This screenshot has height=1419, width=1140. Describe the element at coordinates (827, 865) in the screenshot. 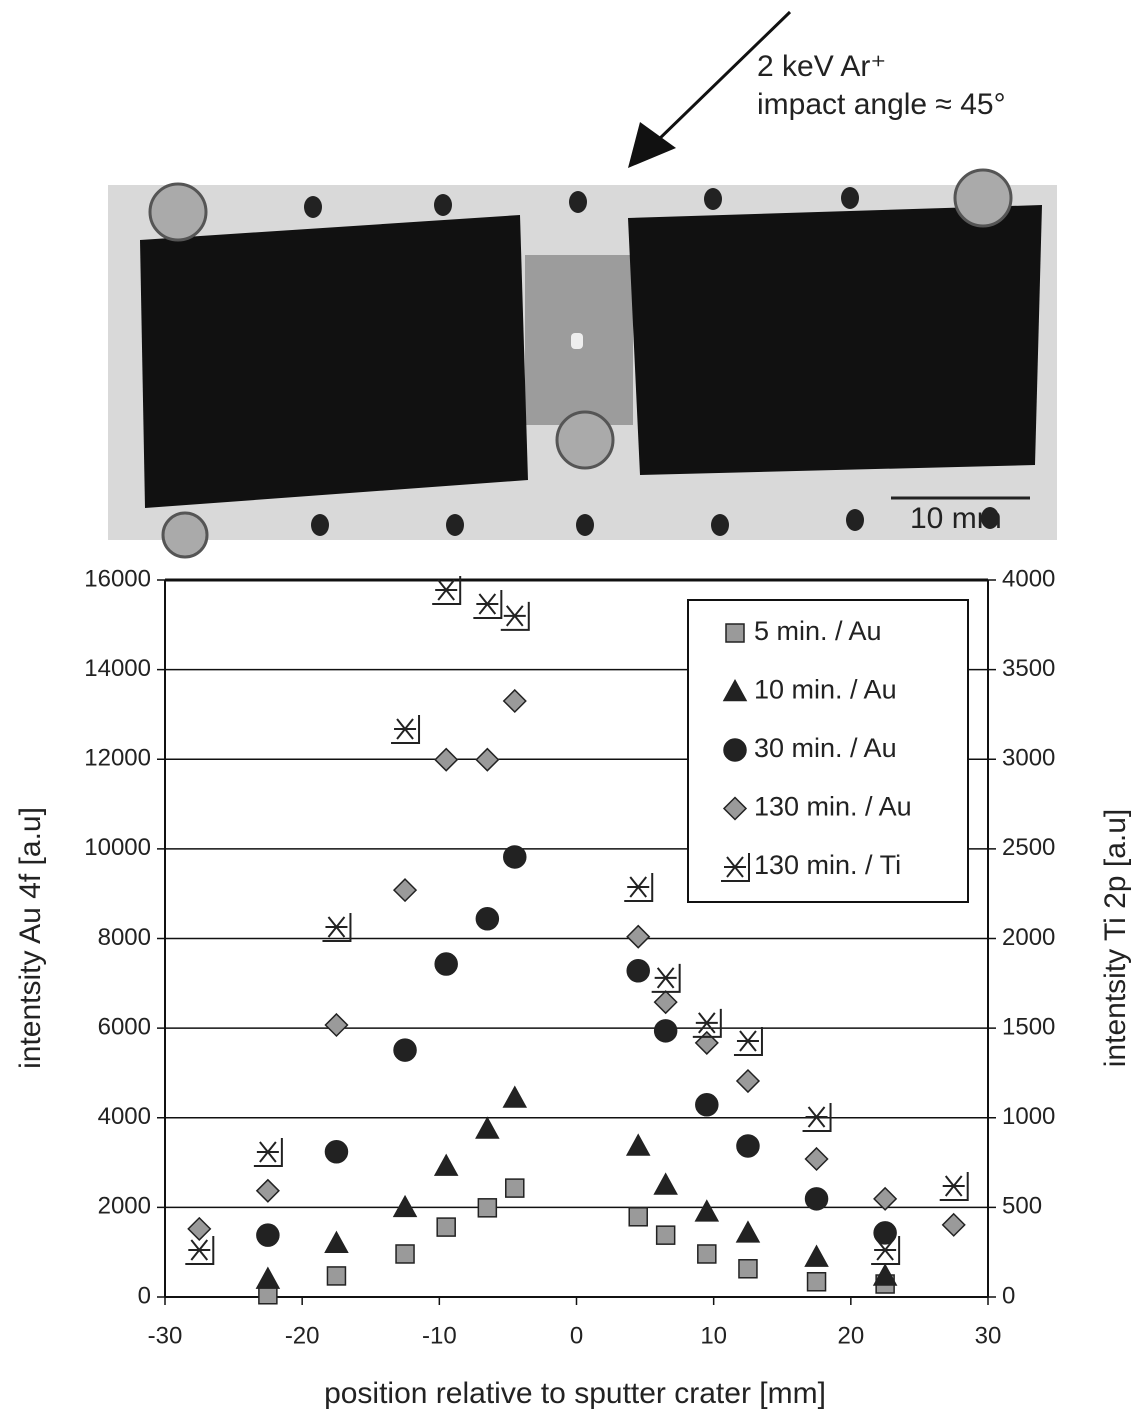

I see `legend-label: 130 min. / Ti` at that location.